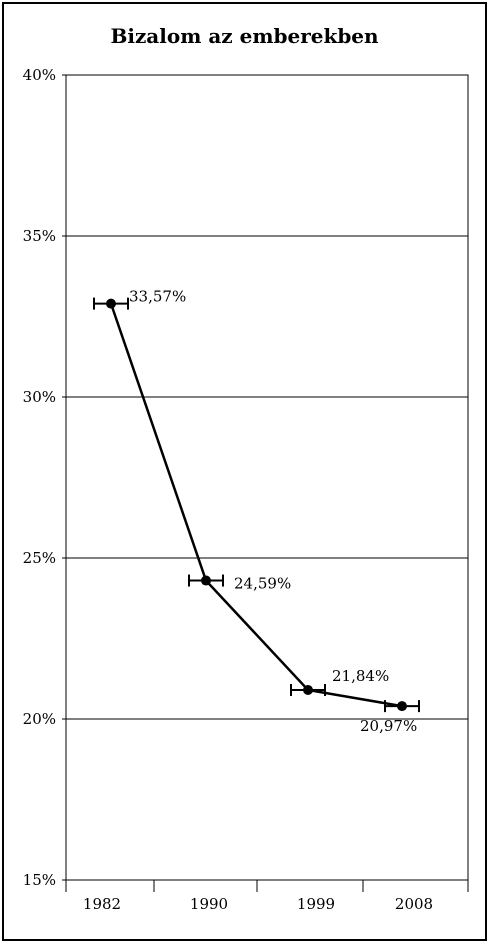  I want to click on y-tick-label: 35%, so click(39, 236).